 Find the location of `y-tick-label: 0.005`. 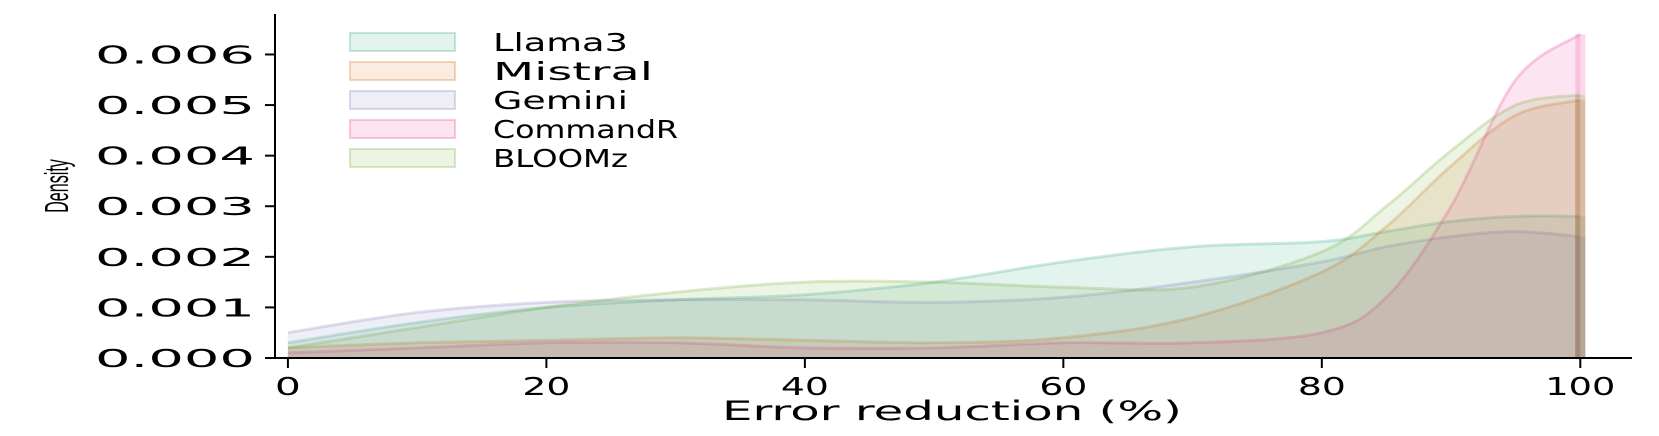

y-tick-label: 0.005 is located at coordinates (175, 105).